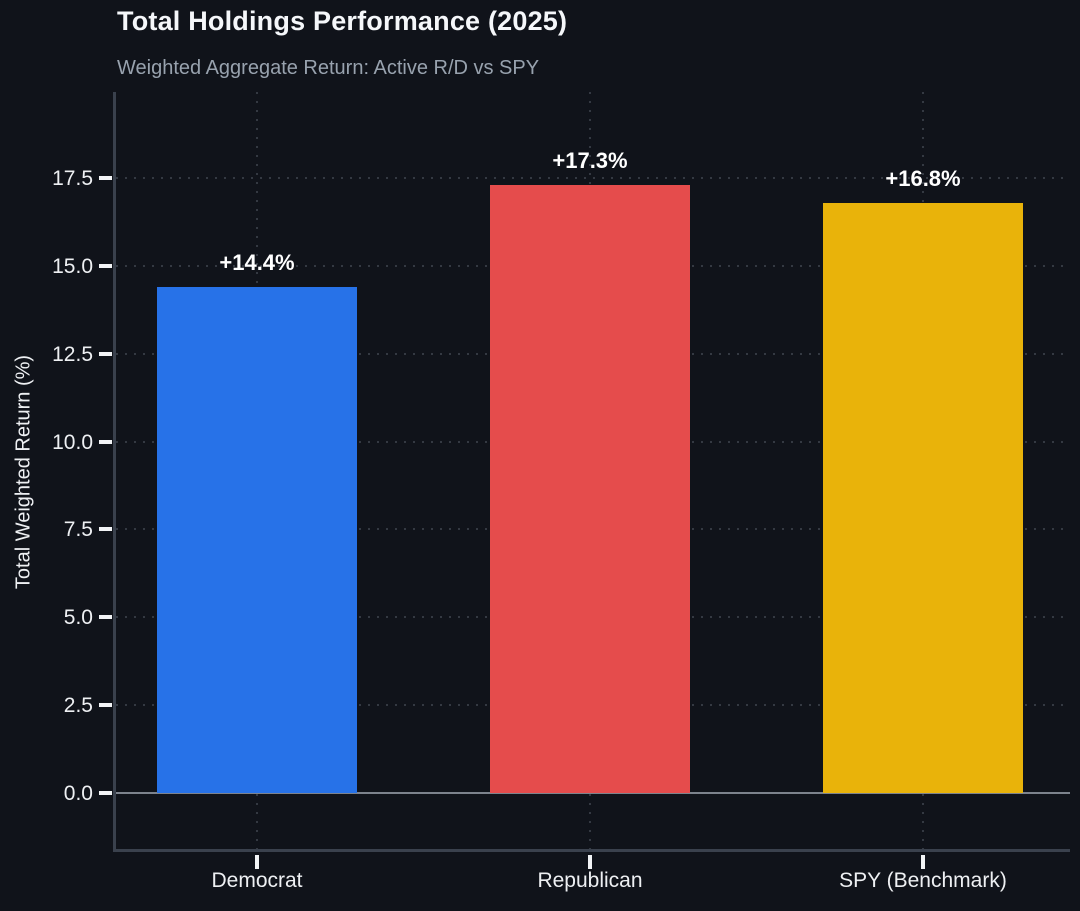 The image size is (1080, 911). What do you see at coordinates (72, 178) in the screenshot?
I see `y-tick-label: 17.5` at bounding box center [72, 178].